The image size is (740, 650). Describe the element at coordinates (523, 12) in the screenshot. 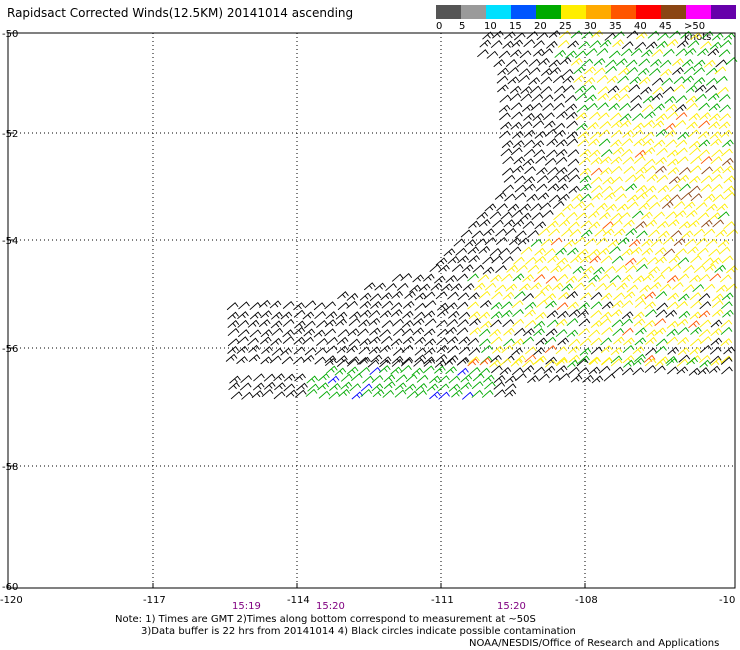

I see `legend-swatch` at that location.